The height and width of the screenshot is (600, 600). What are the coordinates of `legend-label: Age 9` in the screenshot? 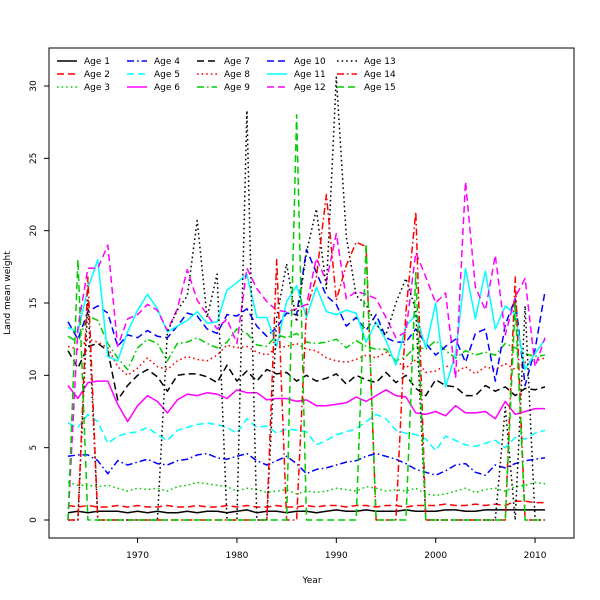 It's located at (237, 88).